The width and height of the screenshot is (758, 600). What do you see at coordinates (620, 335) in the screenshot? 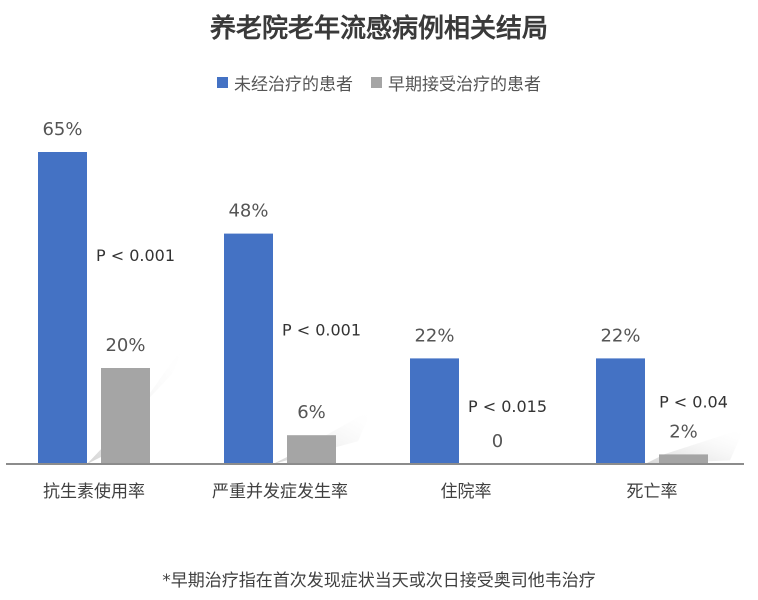
I see `value-label-untreated-3: 22%` at bounding box center [620, 335].